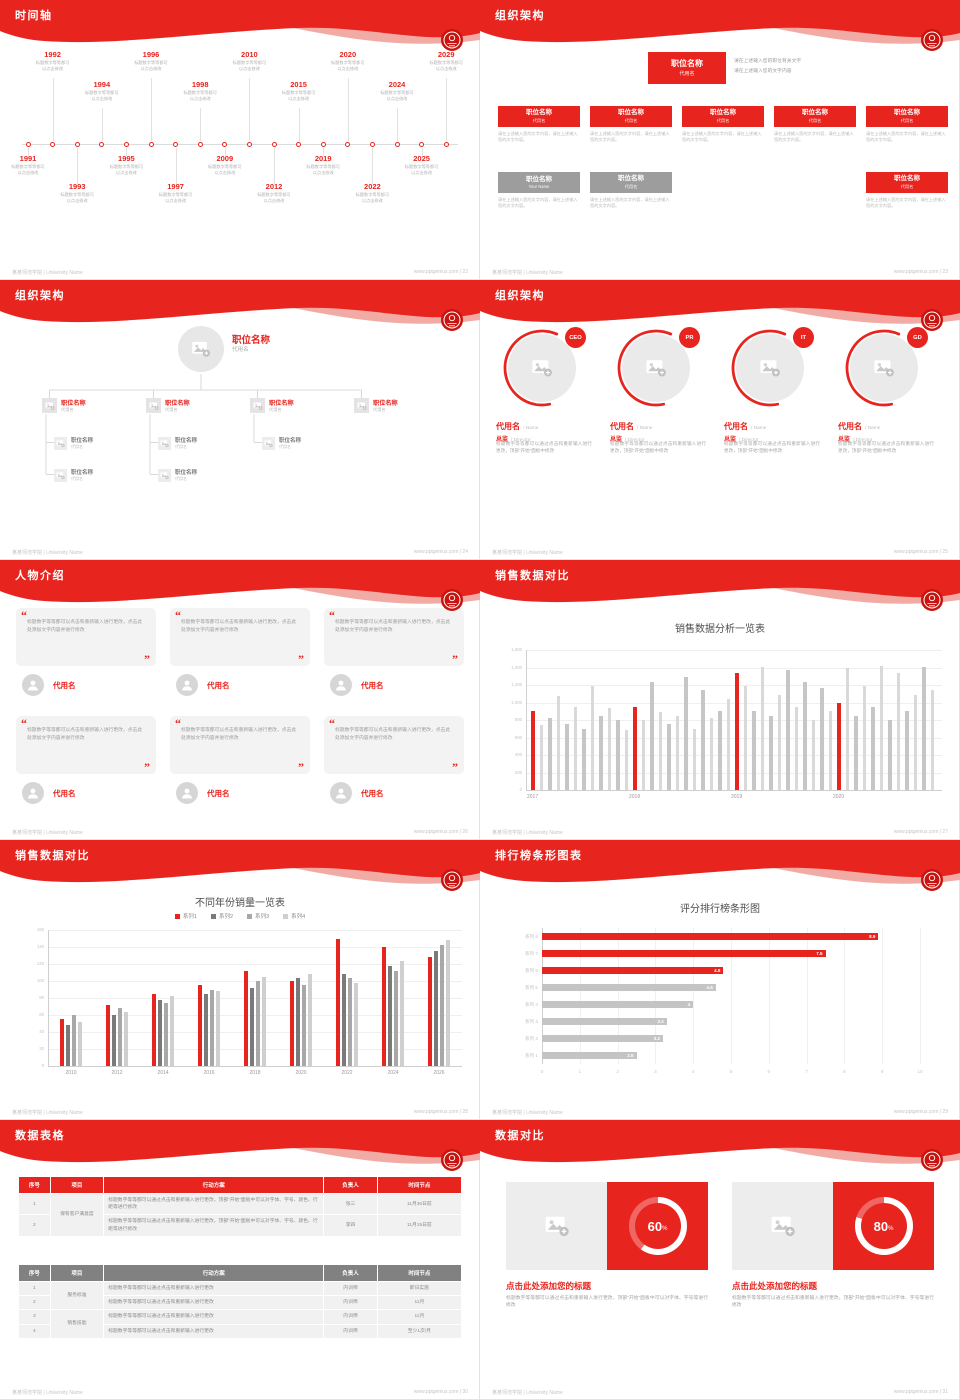 Image resolution: width=960 pixels, height=1400 pixels. What do you see at coordinates (759, 428) in the screenshot?
I see `profile-name-en: / Name` at bounding box center [759, 428].